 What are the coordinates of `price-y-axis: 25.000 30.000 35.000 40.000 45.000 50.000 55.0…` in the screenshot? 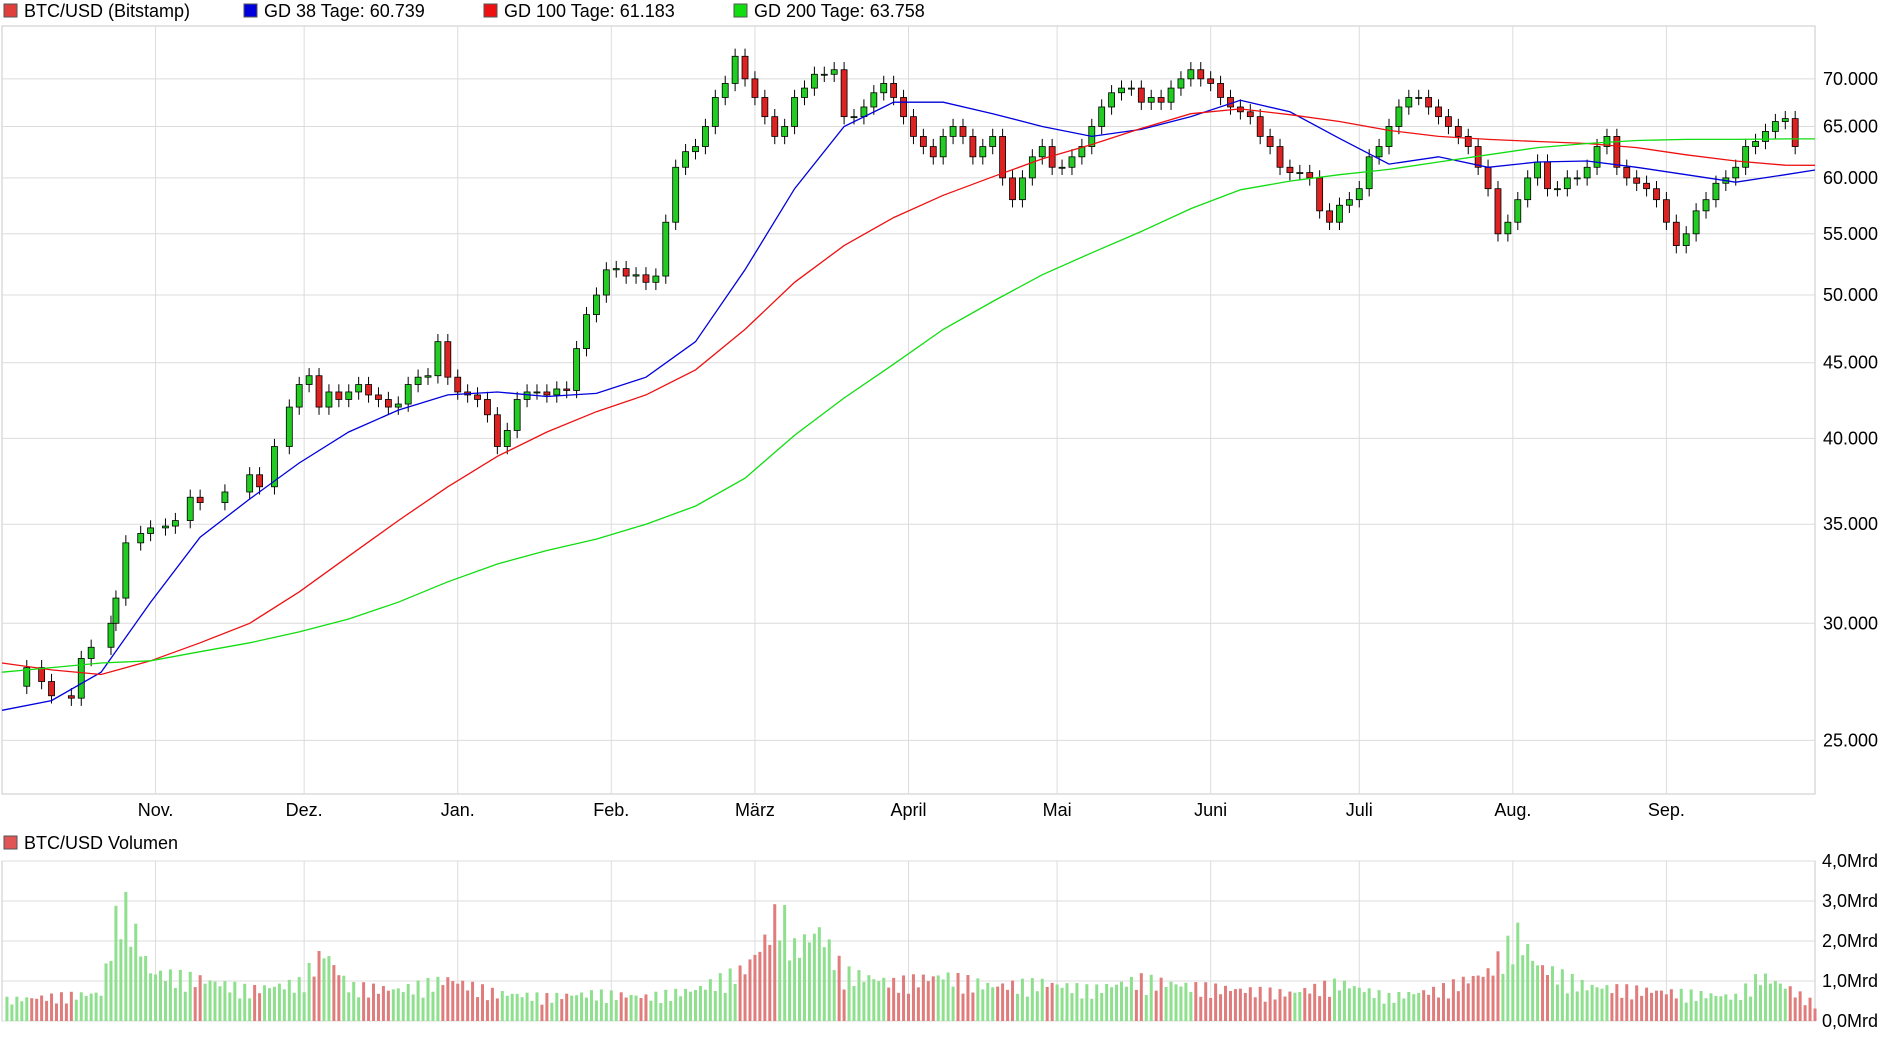 It's located at (1850, 410).